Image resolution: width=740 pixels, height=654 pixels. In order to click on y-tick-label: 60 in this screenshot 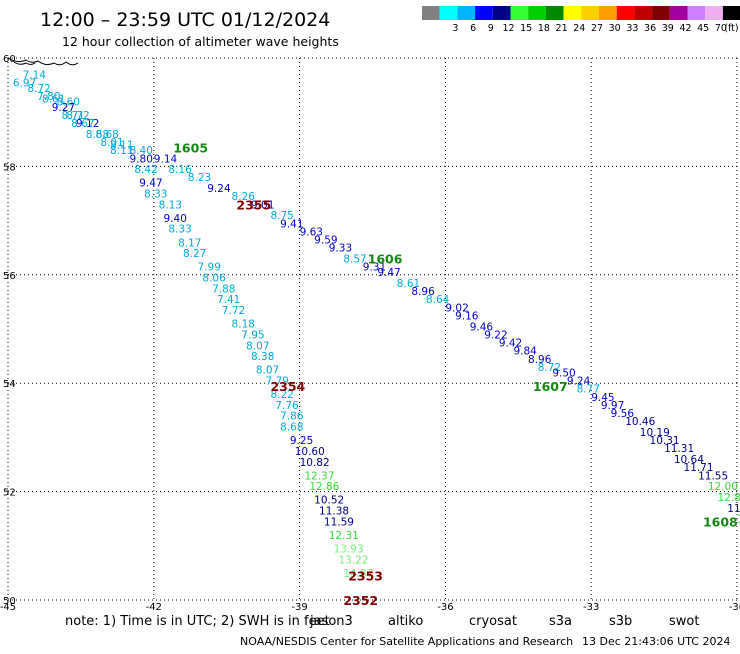, I will do `click(9, 59)`.